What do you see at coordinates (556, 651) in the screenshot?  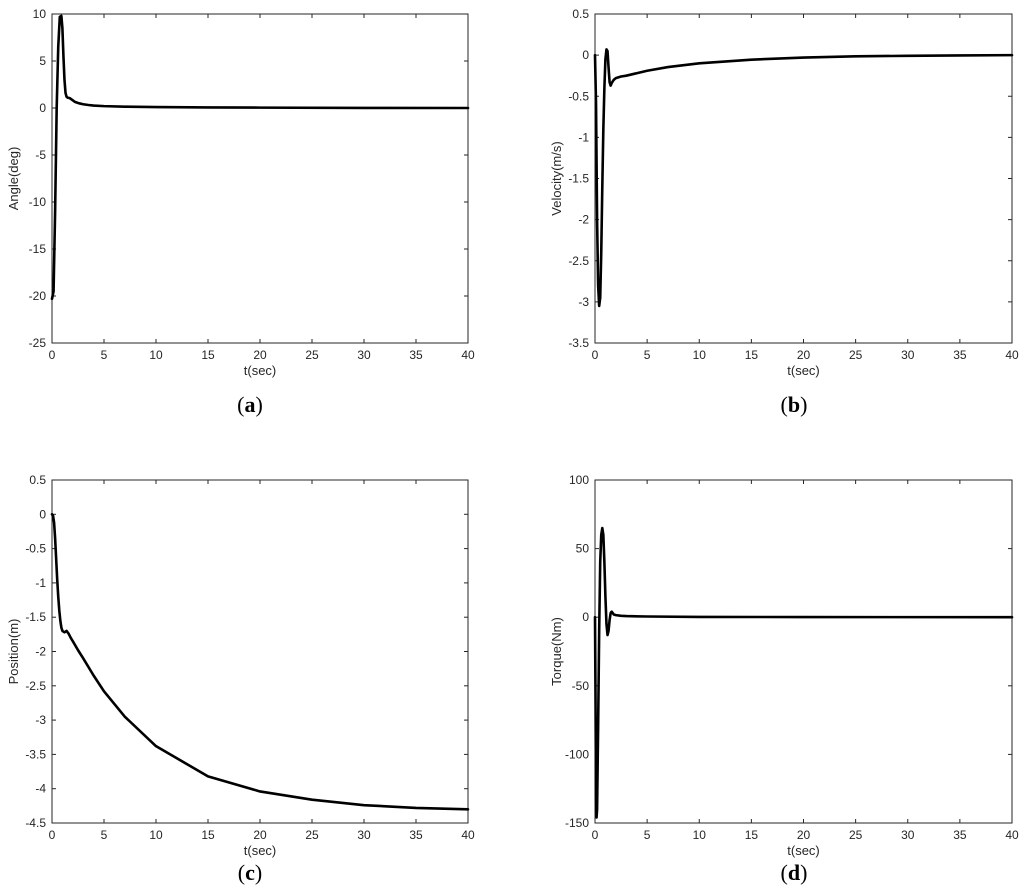 I see `y-axis-label: Torque(Nm)` at bounding box center [556, 651].